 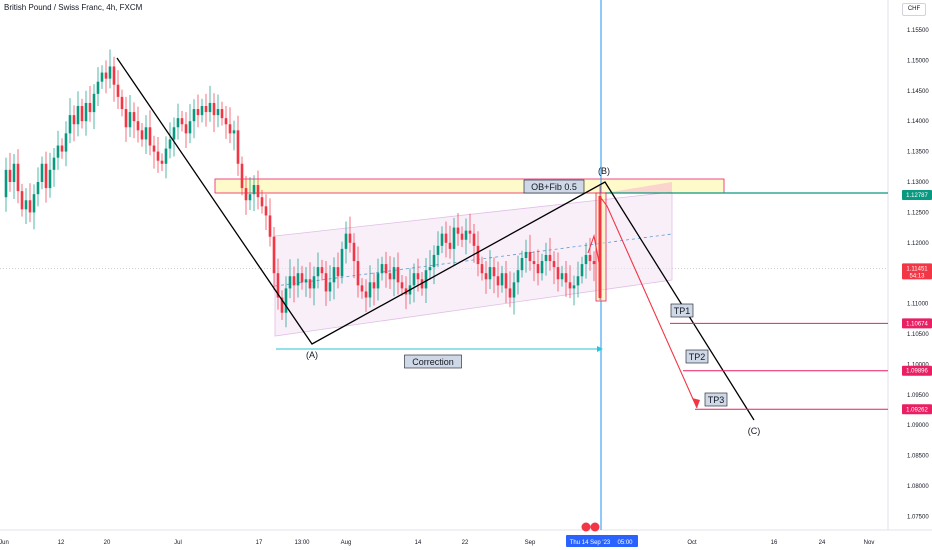 What do you see at coordinates (918, 365) in the screenshot?
I see `y-tick-label: 1.10000` at bounding box center [918, 365].